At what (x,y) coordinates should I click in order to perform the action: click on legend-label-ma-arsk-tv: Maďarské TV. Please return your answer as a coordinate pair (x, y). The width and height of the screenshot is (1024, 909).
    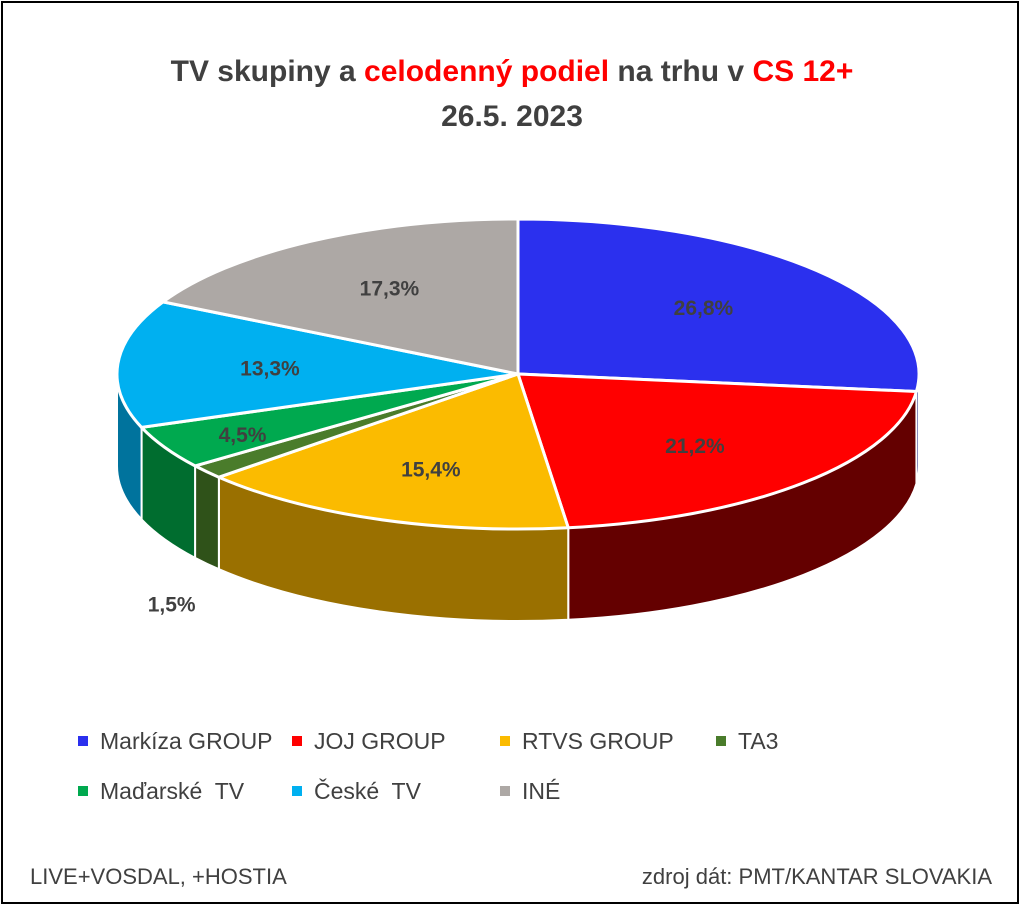
    Looking at the image, I should click on (172, 791).